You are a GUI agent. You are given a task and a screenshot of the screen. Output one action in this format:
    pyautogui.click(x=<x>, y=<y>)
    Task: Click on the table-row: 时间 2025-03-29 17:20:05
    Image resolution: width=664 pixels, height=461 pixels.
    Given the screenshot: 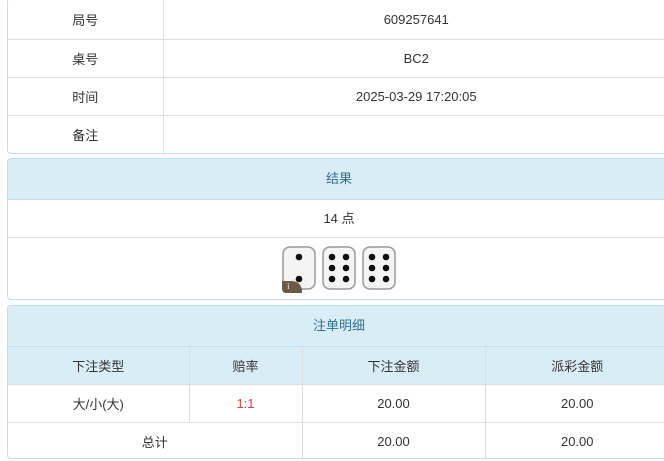 What is the action you would take?
    pyautogui.click(x=336, y=96)
    